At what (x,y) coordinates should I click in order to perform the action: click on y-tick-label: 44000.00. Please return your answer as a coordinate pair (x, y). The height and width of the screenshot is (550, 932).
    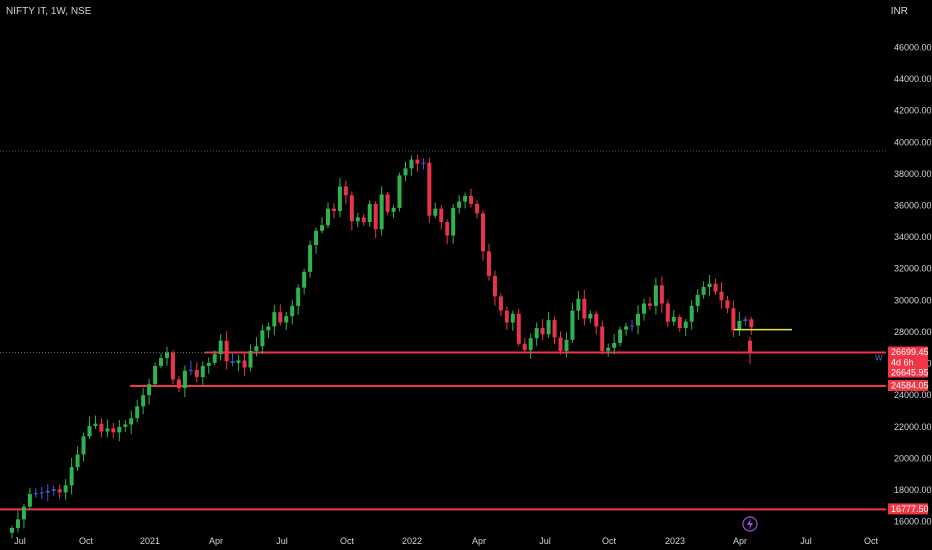
    Looking at the image, I should click on (913, 79).